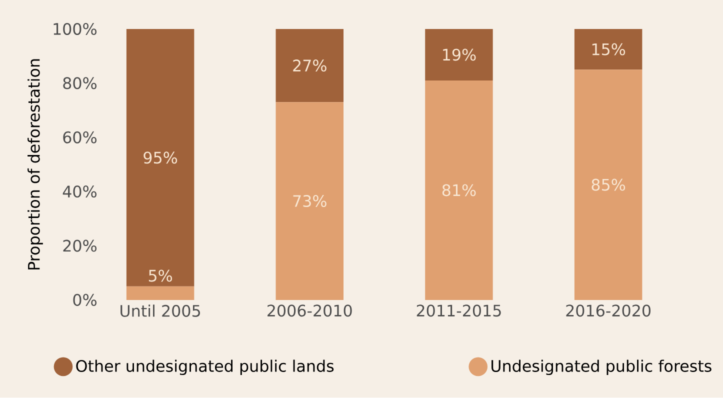 The width and height of the screenshot is (723, 398). Describe the element at coordinates (79, 83) in the screenshot. I see `y-tick-label: 80%` at that location.